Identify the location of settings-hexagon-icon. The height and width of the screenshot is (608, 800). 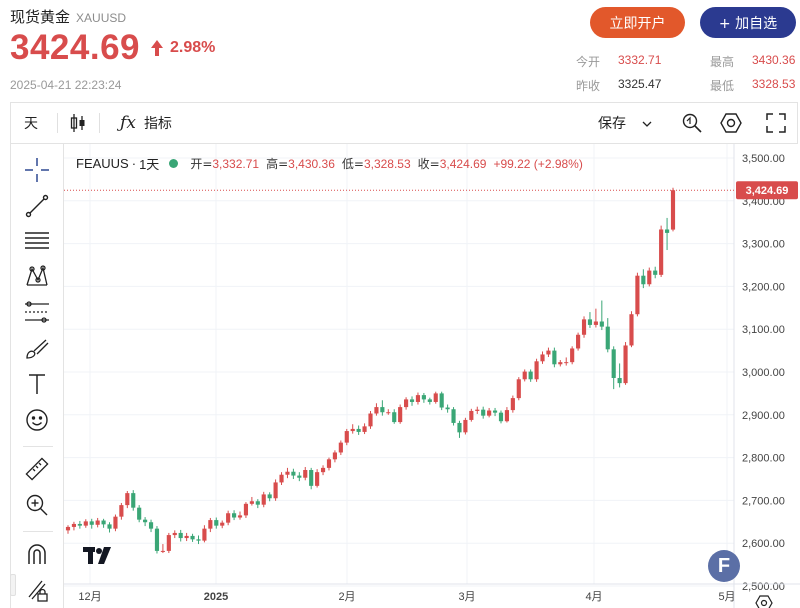
(731, 123).